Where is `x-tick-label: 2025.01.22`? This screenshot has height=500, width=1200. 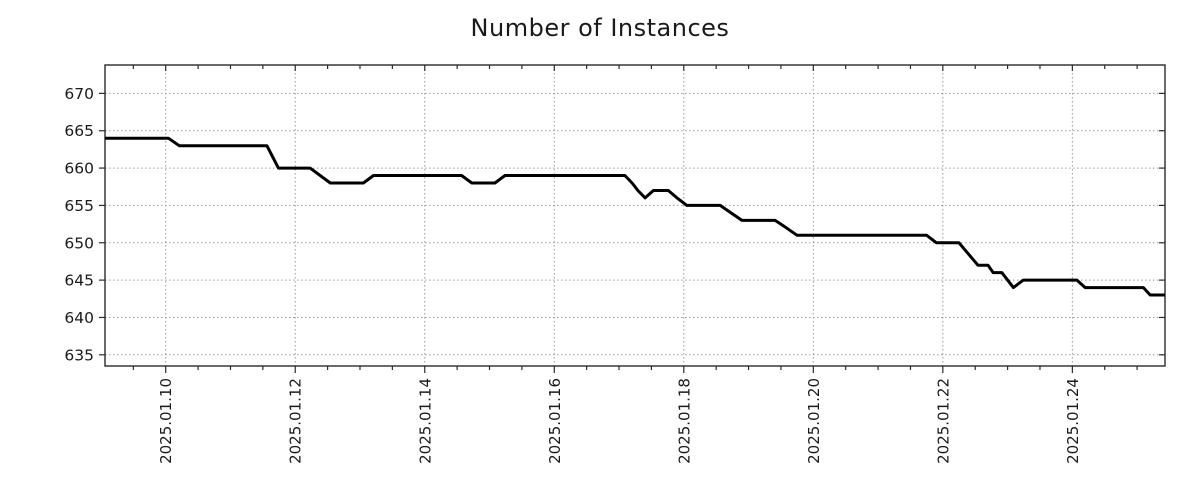
x-tick-label: 2025.01.22 is located at coordinates (943, 421).